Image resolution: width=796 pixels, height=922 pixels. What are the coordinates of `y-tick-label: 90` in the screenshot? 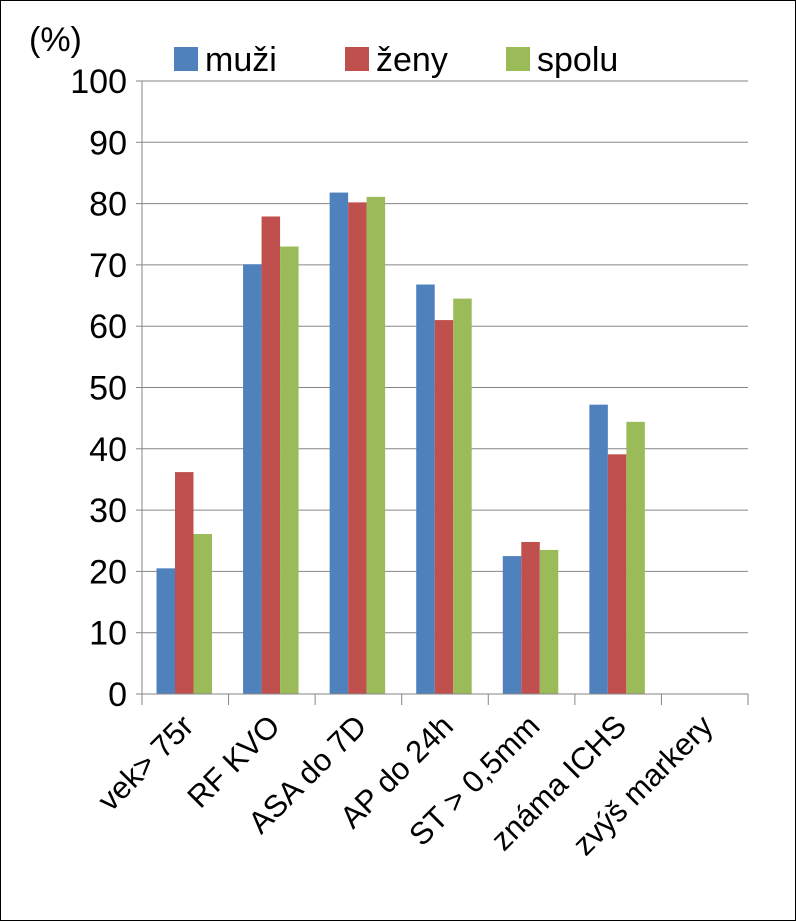 It's located at (108, 143).